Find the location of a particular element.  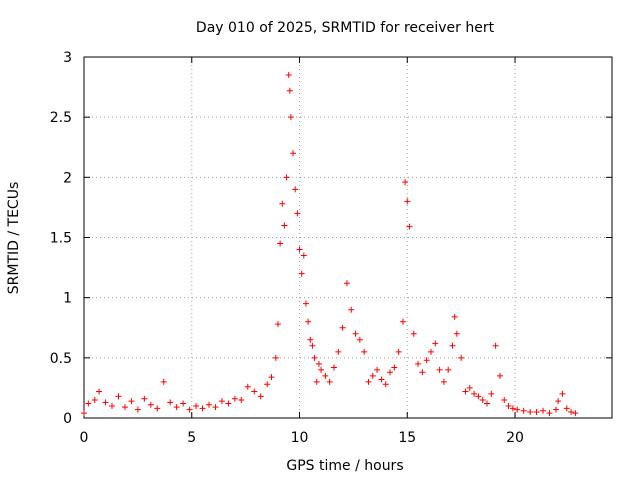

x-axis-label: GPS time / hours is located at coordinates (344, 466).